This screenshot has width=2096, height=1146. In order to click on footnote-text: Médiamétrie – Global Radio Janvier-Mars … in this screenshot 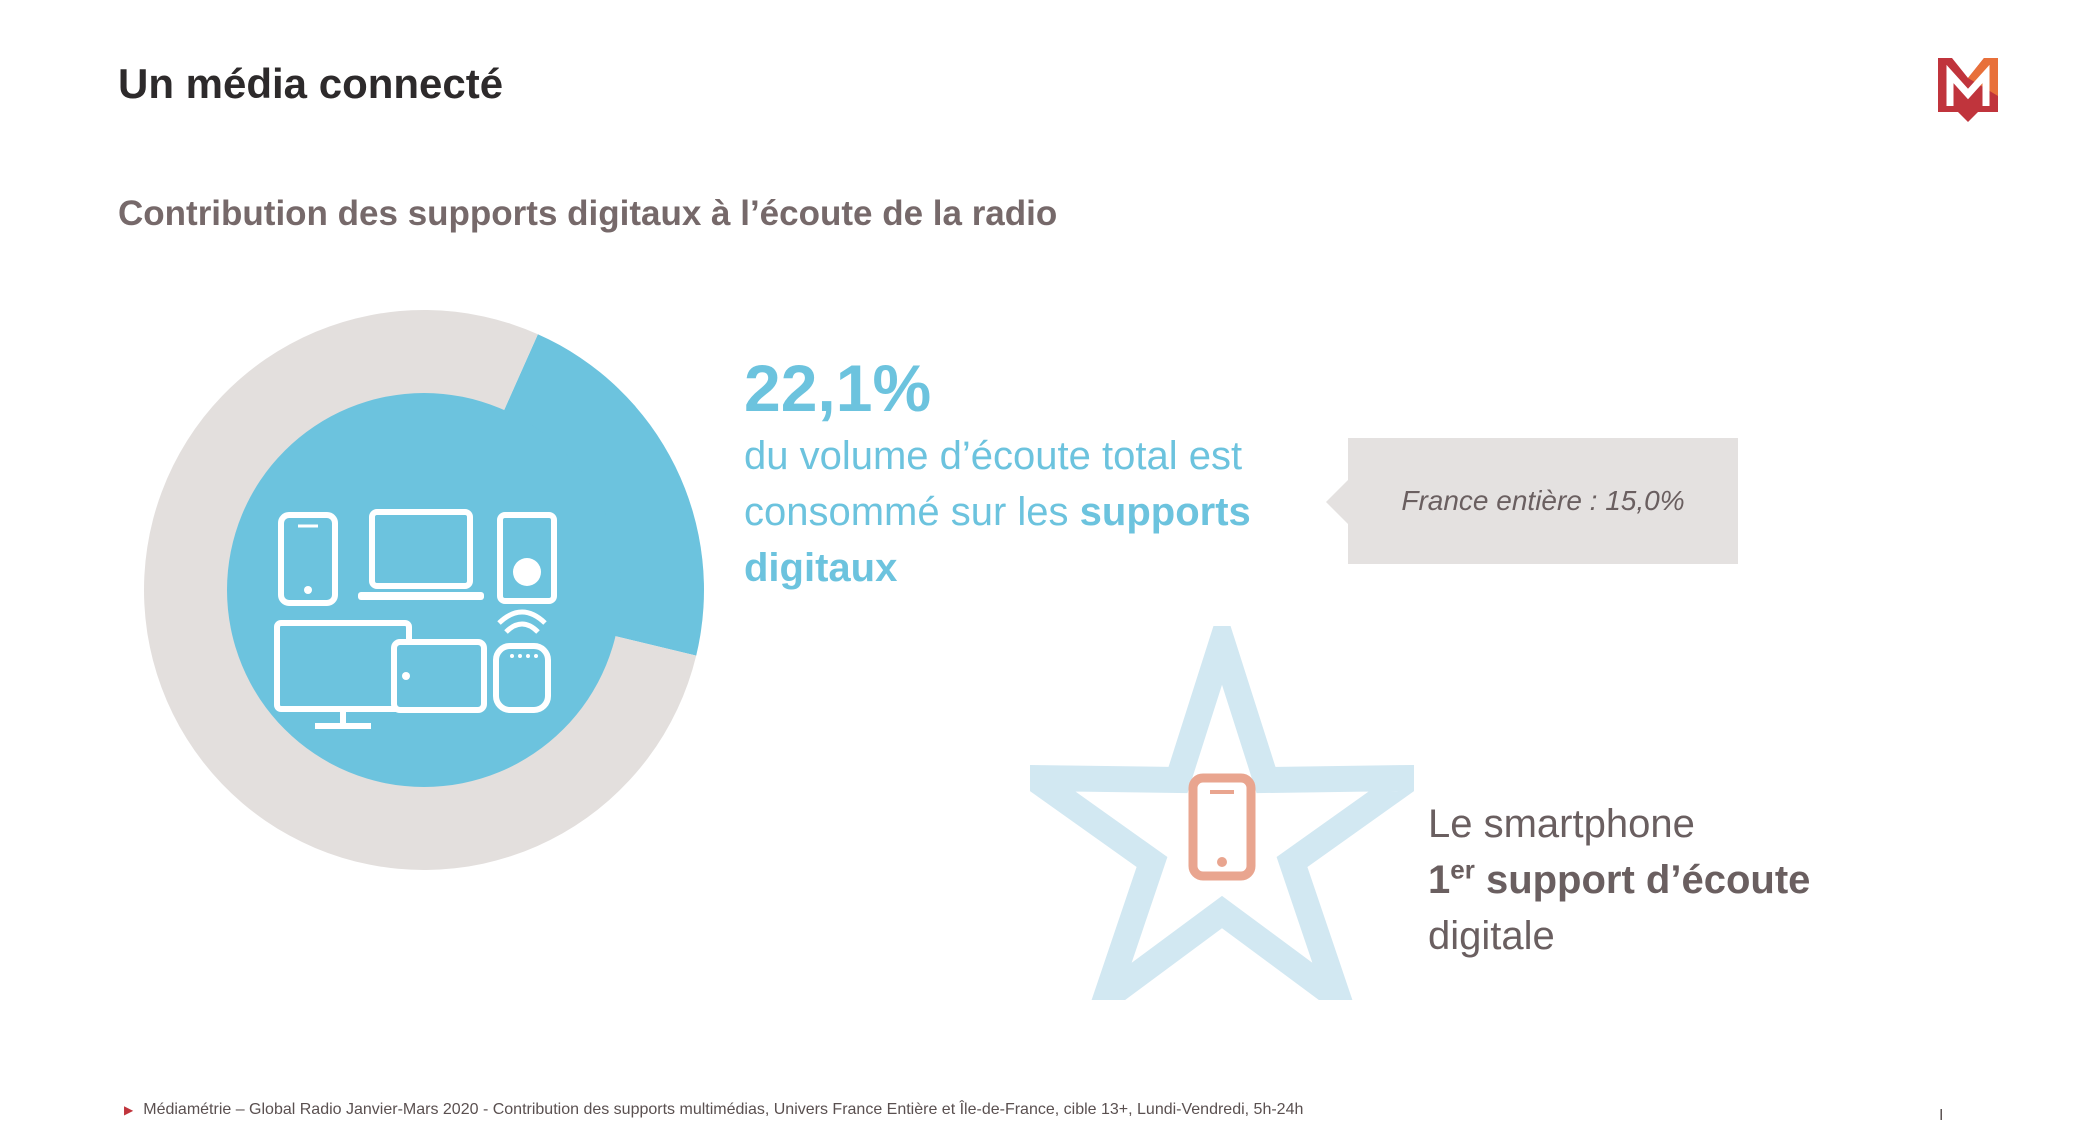, I will do `click(723, 1109)`.